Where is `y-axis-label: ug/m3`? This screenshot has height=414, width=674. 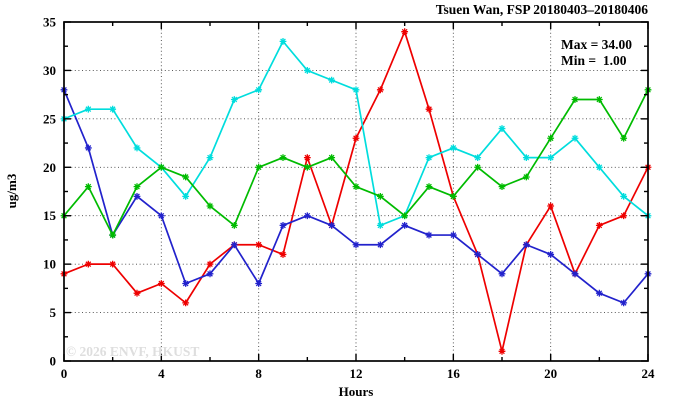
y-axis-label: ug/m3 is located at coordinates (11, 190).